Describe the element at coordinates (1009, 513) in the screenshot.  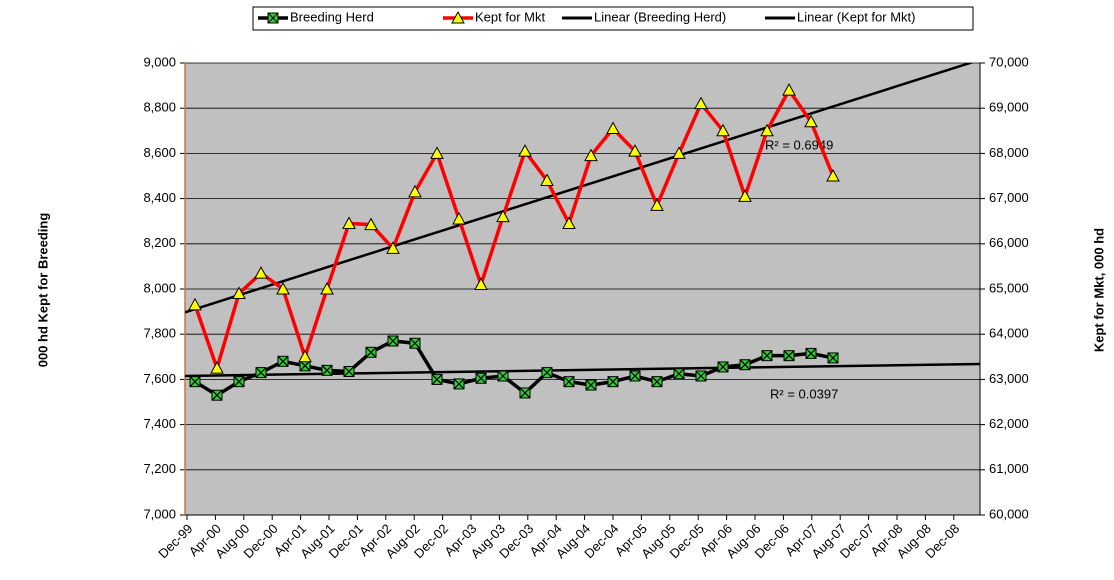
I see `y2-tick-label: 60,000` at that location.